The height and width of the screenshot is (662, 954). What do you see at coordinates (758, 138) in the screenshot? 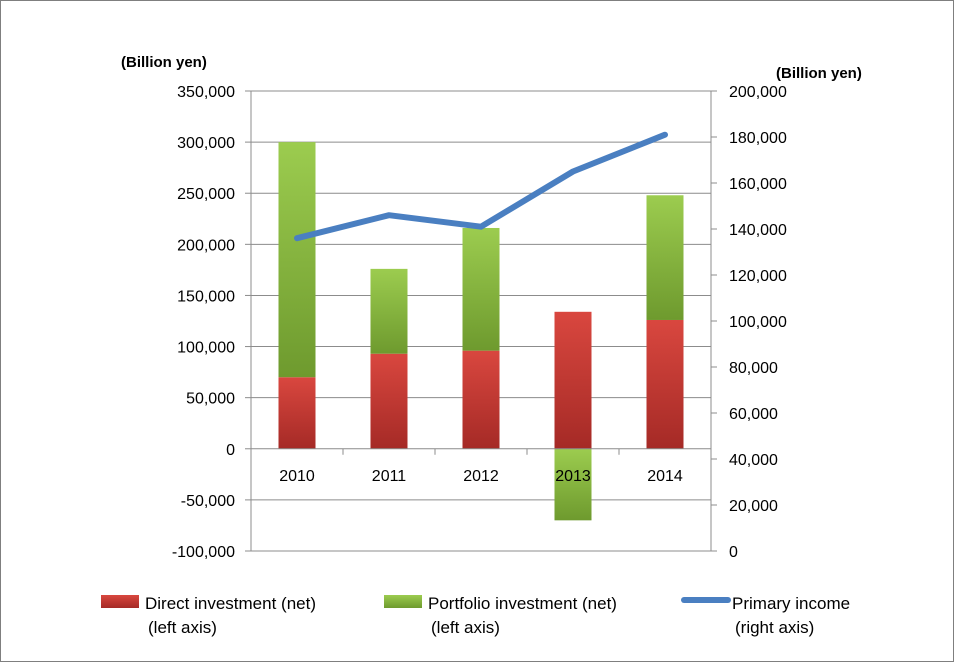
I see `right-tick-label: 180,000` at bounding box center [758, 138].